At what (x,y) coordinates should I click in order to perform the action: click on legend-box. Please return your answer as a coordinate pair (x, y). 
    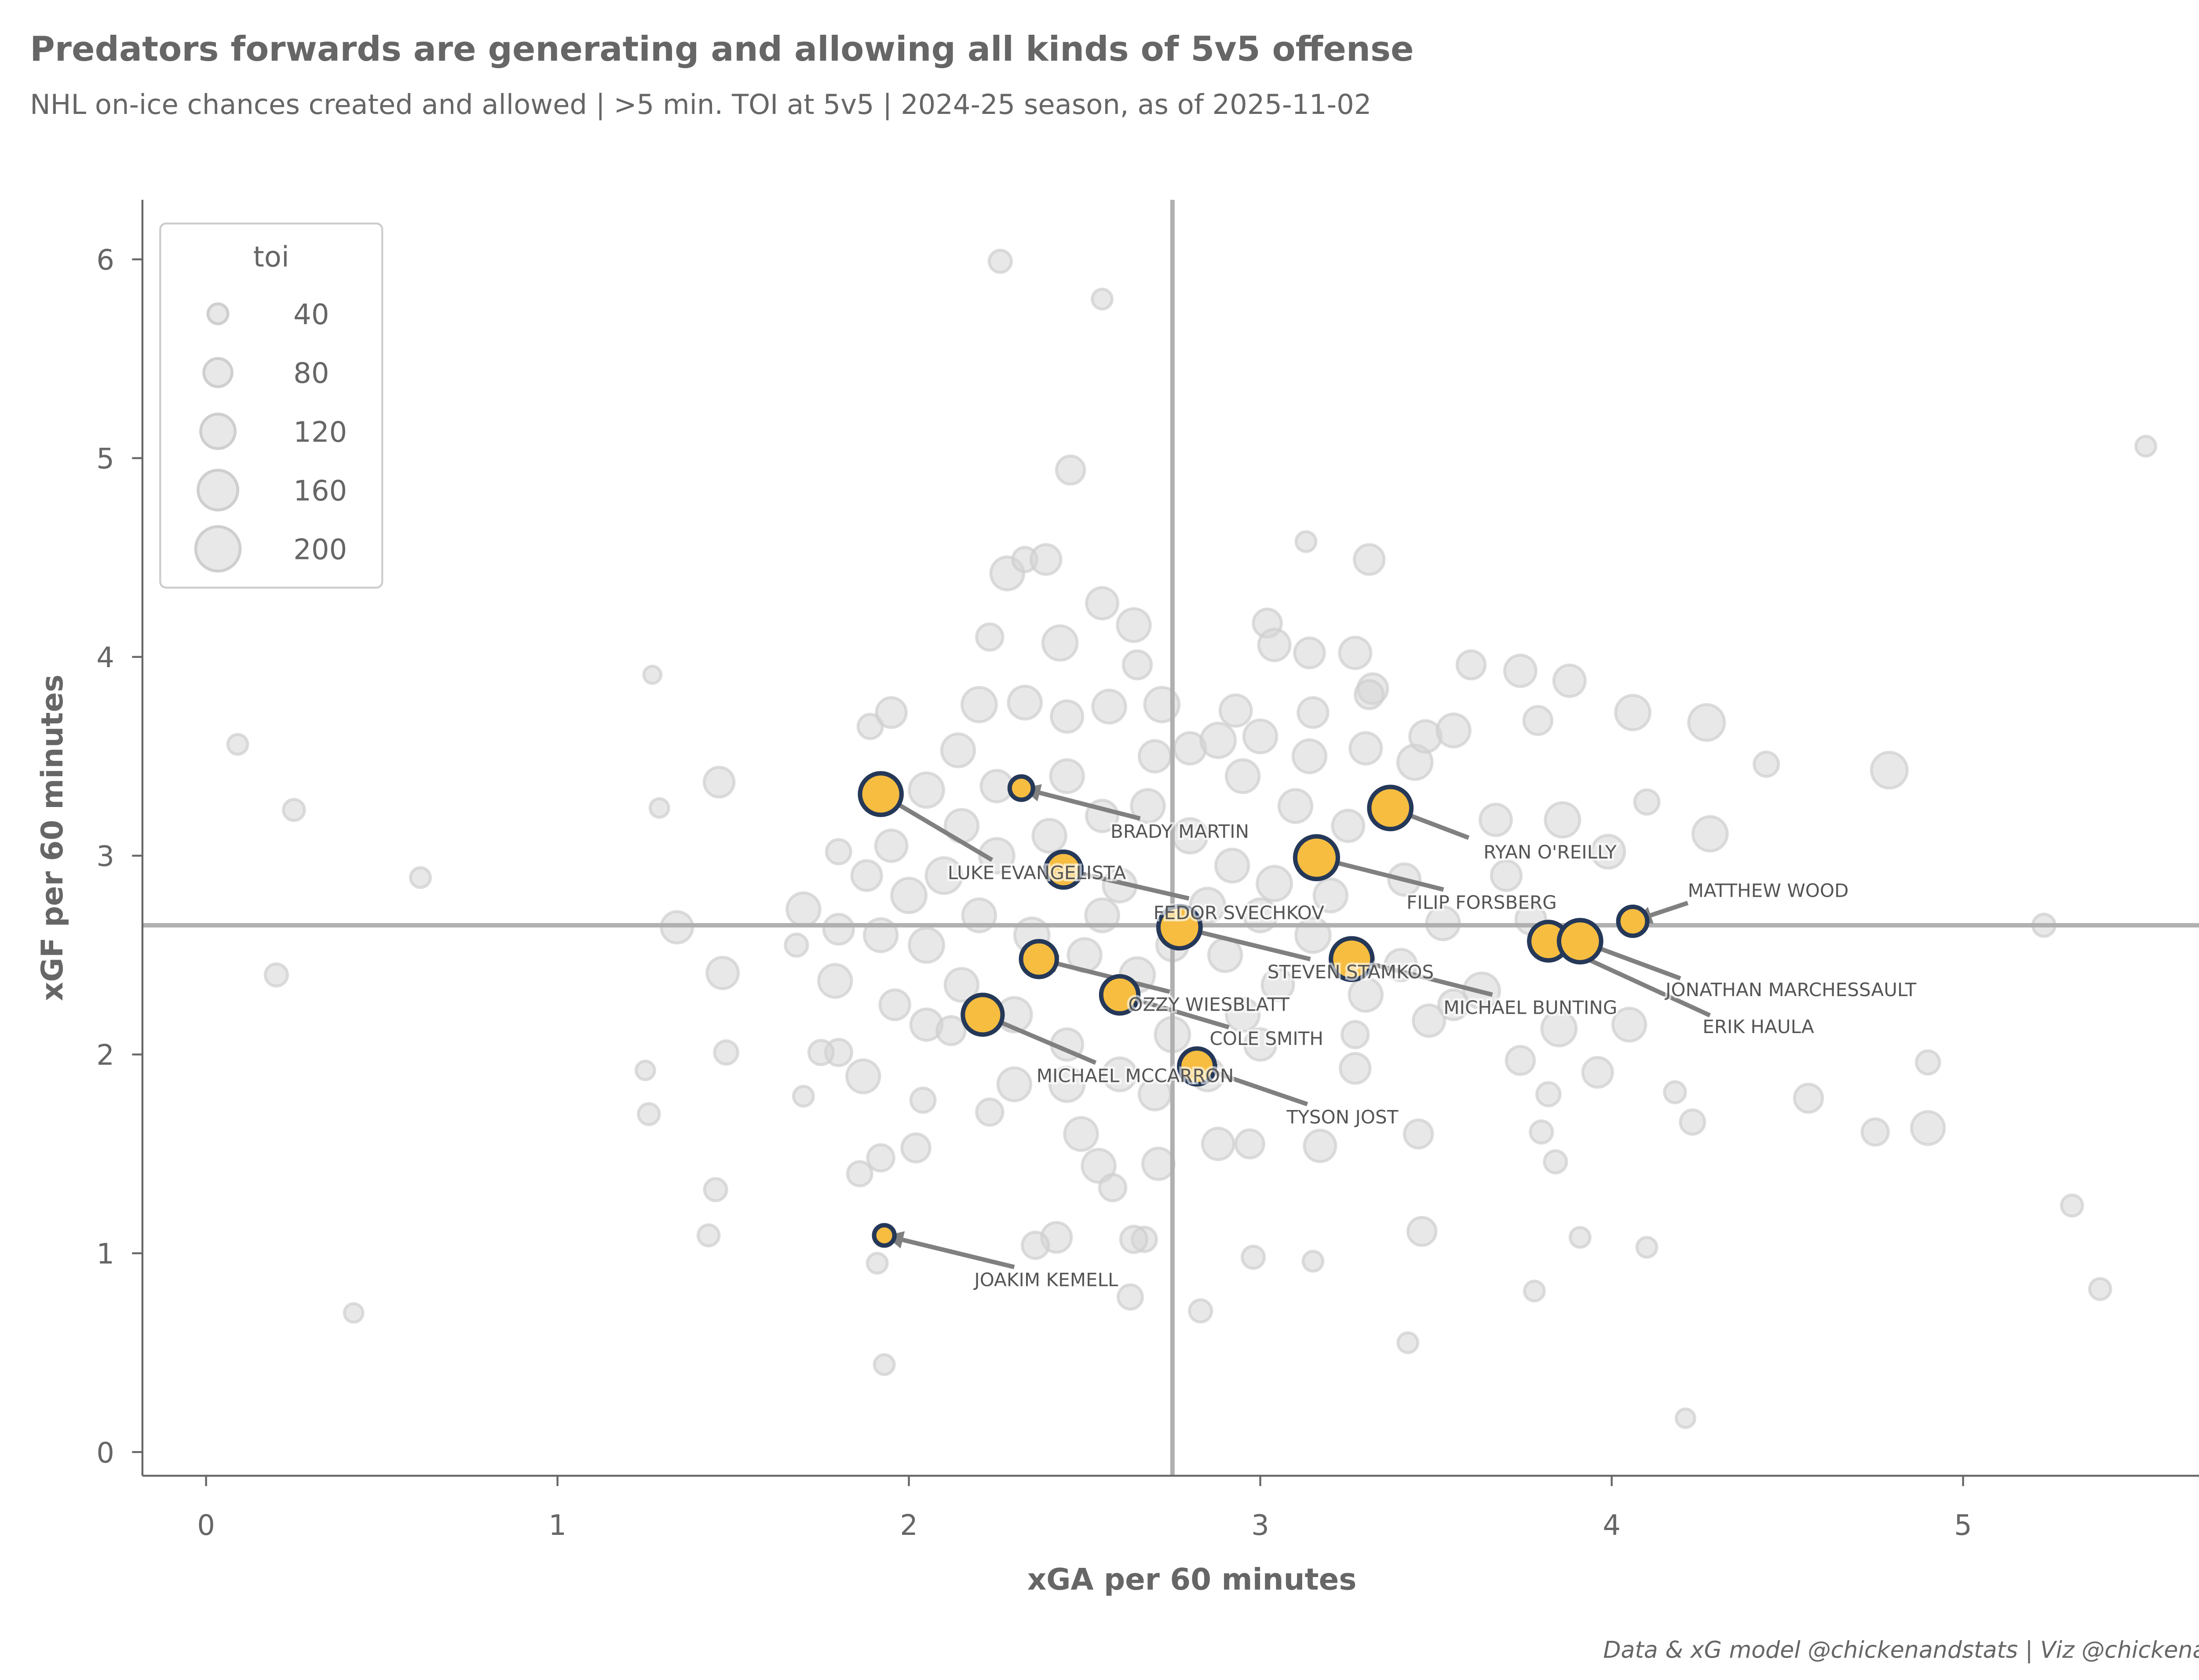
    Looking at the image, I should click on (271, 406).